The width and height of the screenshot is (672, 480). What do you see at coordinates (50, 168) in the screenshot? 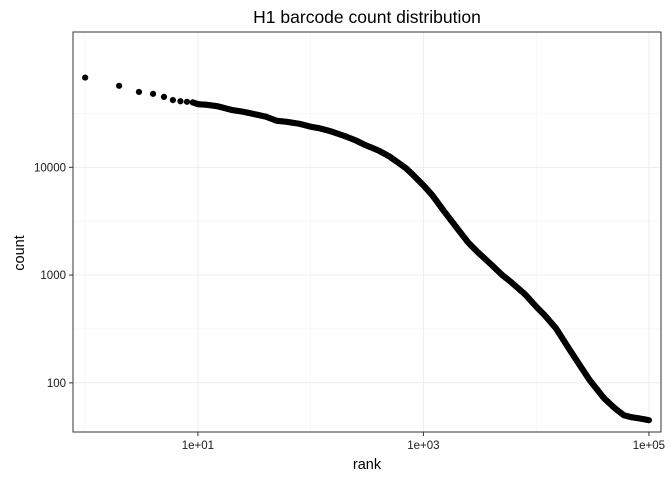
I see `y-tick-label: 10000` at bounding box center [50, 168].